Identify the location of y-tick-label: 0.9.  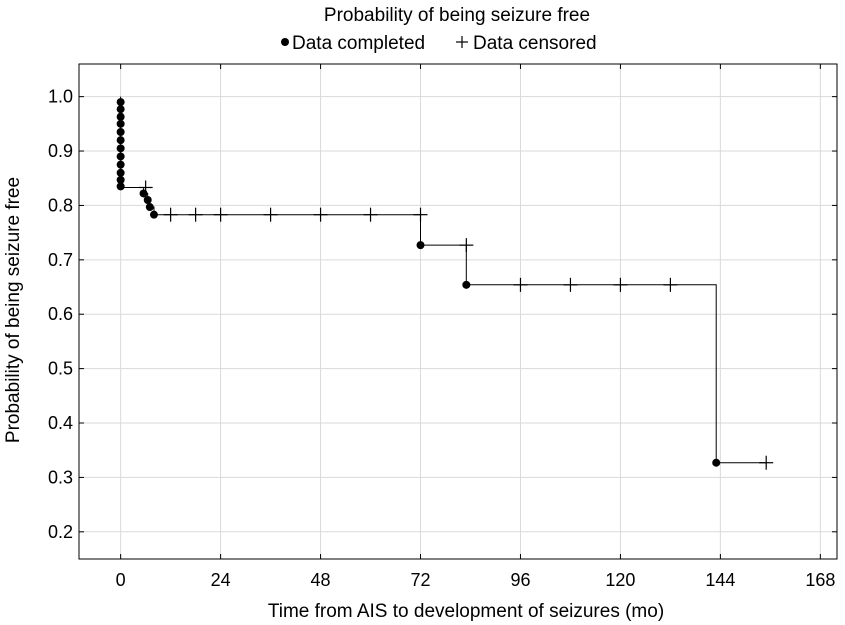
(60, 151).